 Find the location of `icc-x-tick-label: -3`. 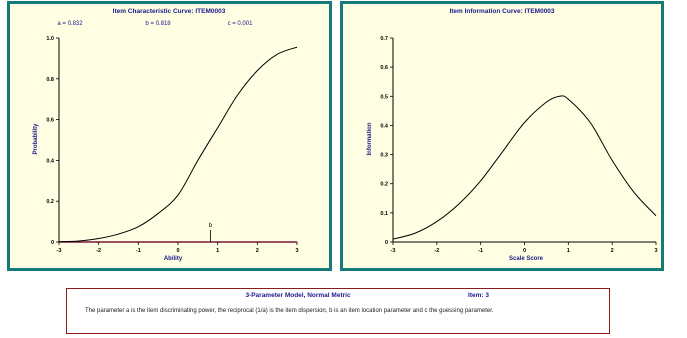

icc-x-tick-label: -3 is located at coordinates (59, 251).